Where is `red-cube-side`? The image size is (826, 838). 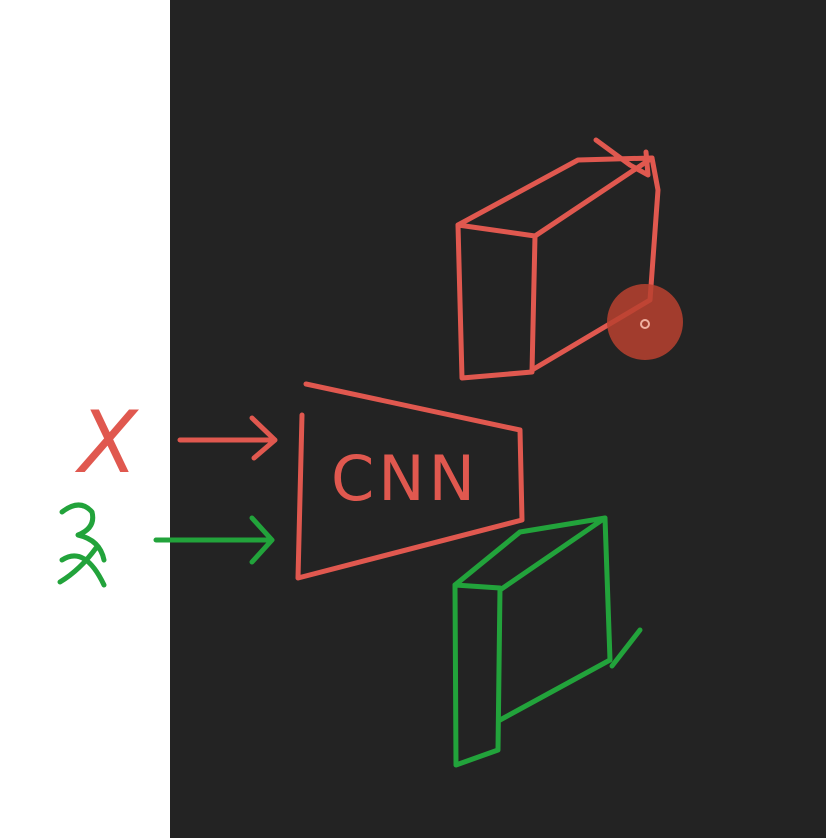
red-cube-side is located at coordinates (595, 264).